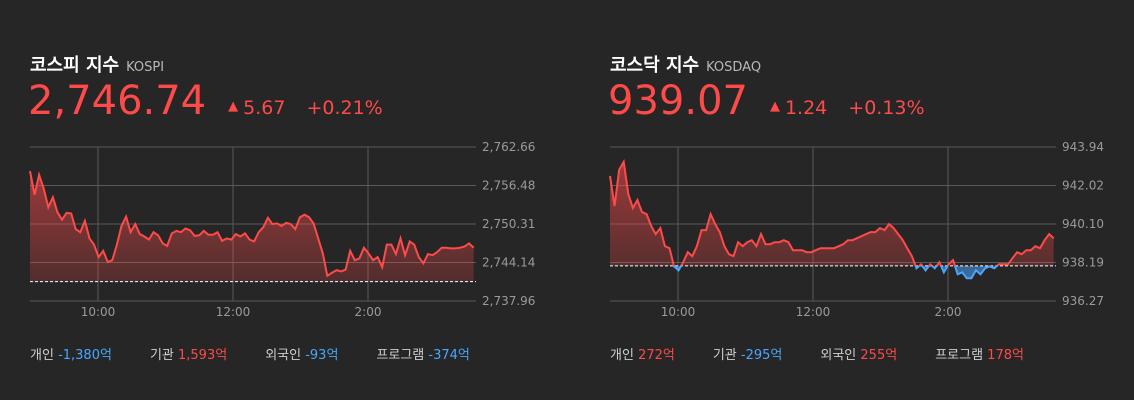  I want to click on y-tick-label: 943.94, so click(1083, 147).